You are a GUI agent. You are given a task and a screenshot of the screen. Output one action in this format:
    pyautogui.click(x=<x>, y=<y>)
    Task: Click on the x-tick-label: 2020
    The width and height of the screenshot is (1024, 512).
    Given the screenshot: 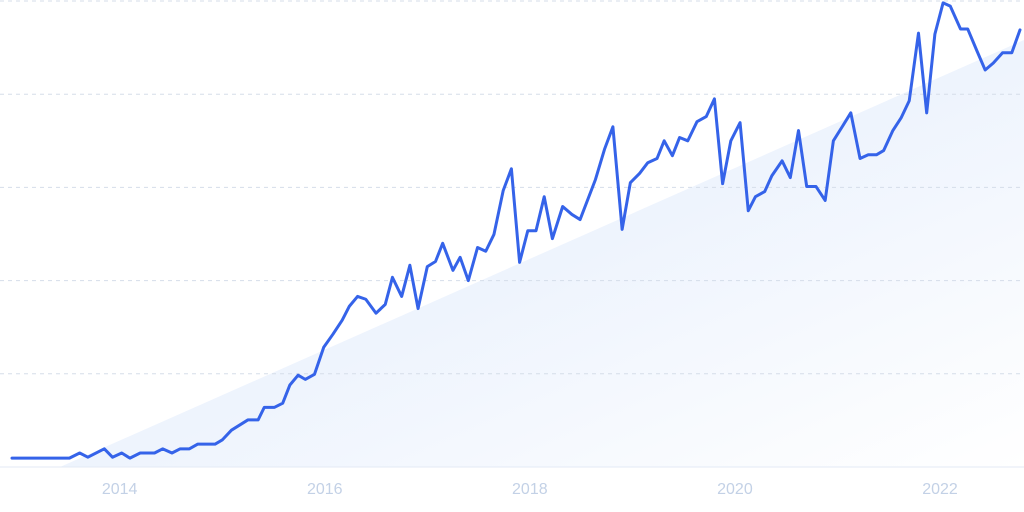 What is the action you would take?
    pyautogui.click(x=735, y=489)
    